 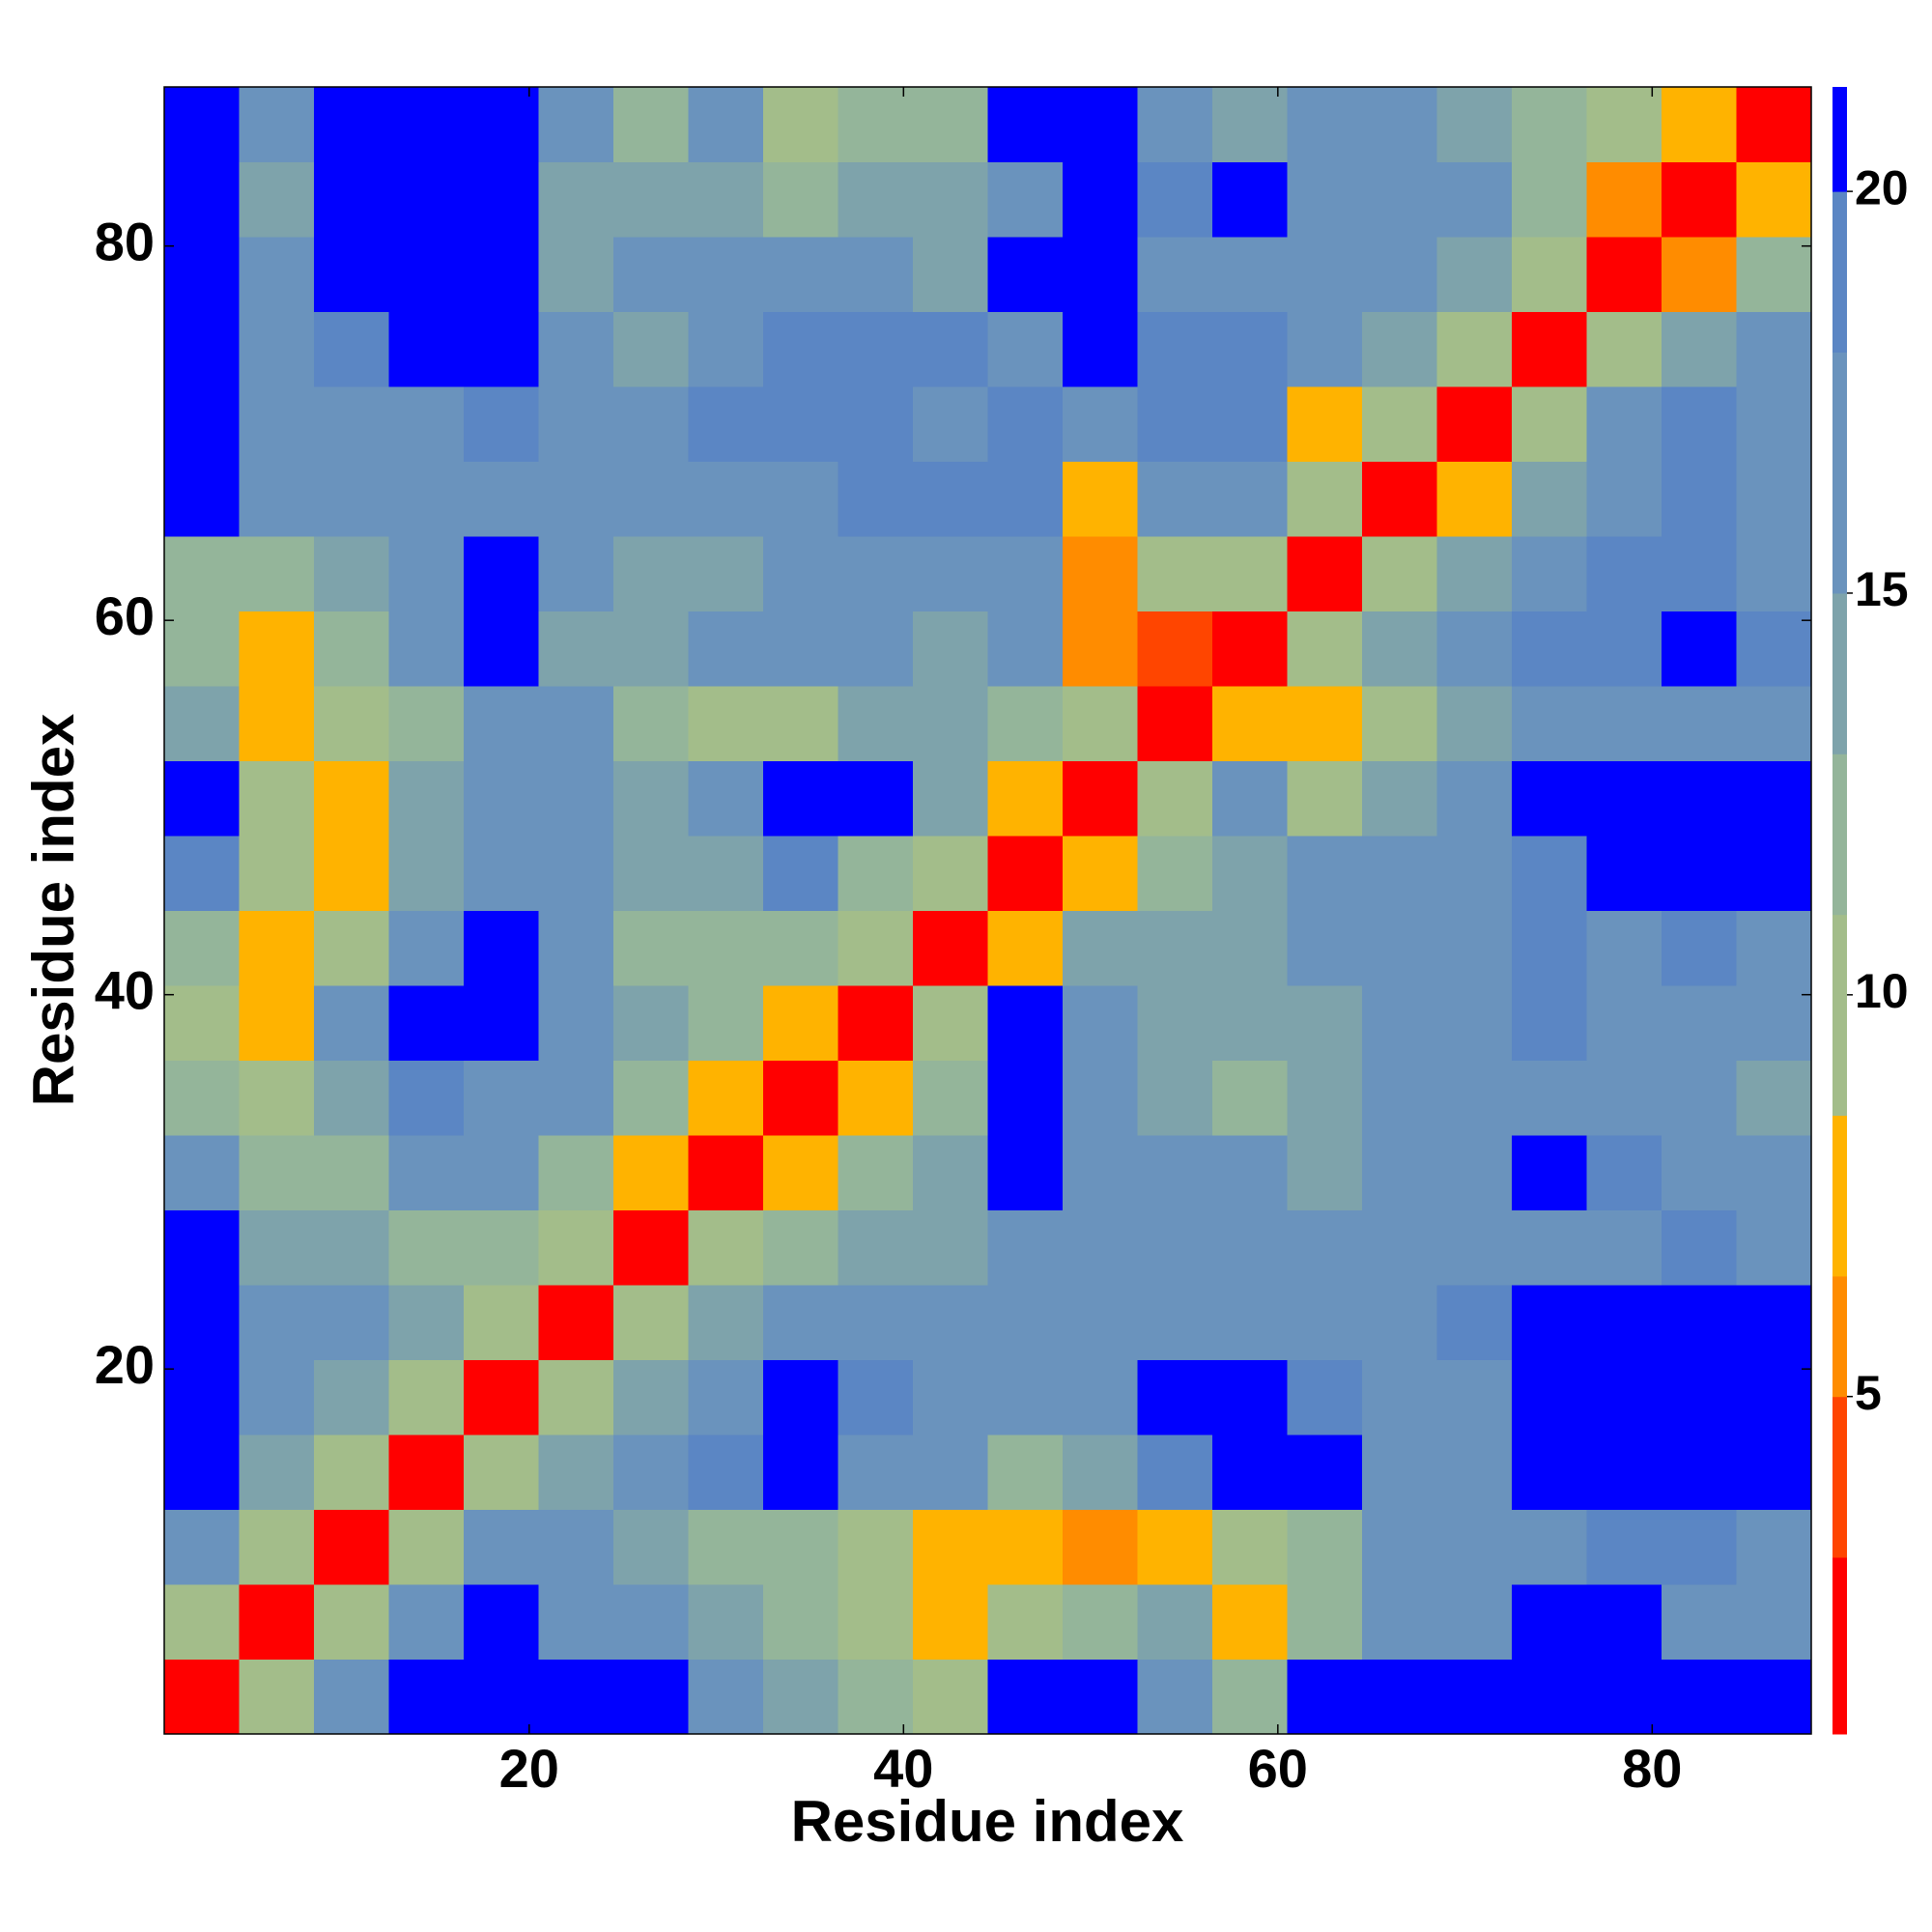 What do you see at coordinates (1882, 991) in the screenshot?
I see `colorbar-tick-label: 10` at bounding box center [1882, 991].